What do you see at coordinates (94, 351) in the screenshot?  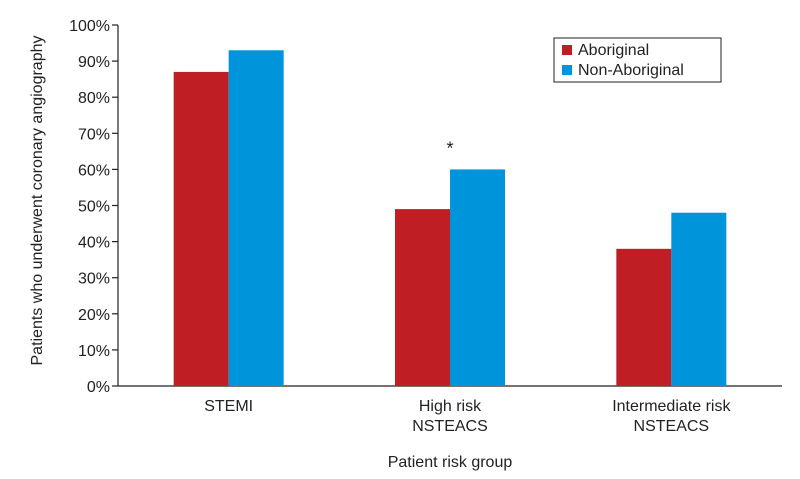 I see `y-tick-label: 10%` at bounding box center [94, 351].